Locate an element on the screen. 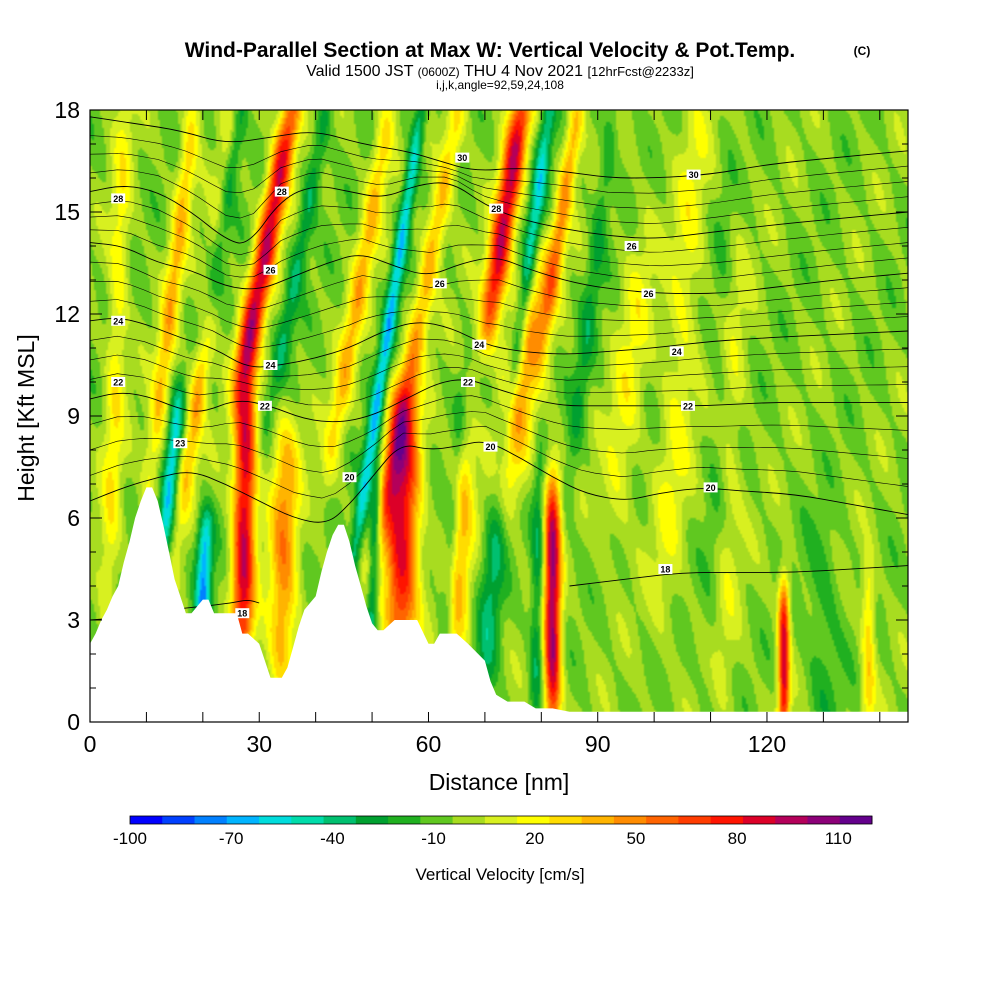  valid-date: THU 4 Nov 2021 is located at coordinates (523, 71).